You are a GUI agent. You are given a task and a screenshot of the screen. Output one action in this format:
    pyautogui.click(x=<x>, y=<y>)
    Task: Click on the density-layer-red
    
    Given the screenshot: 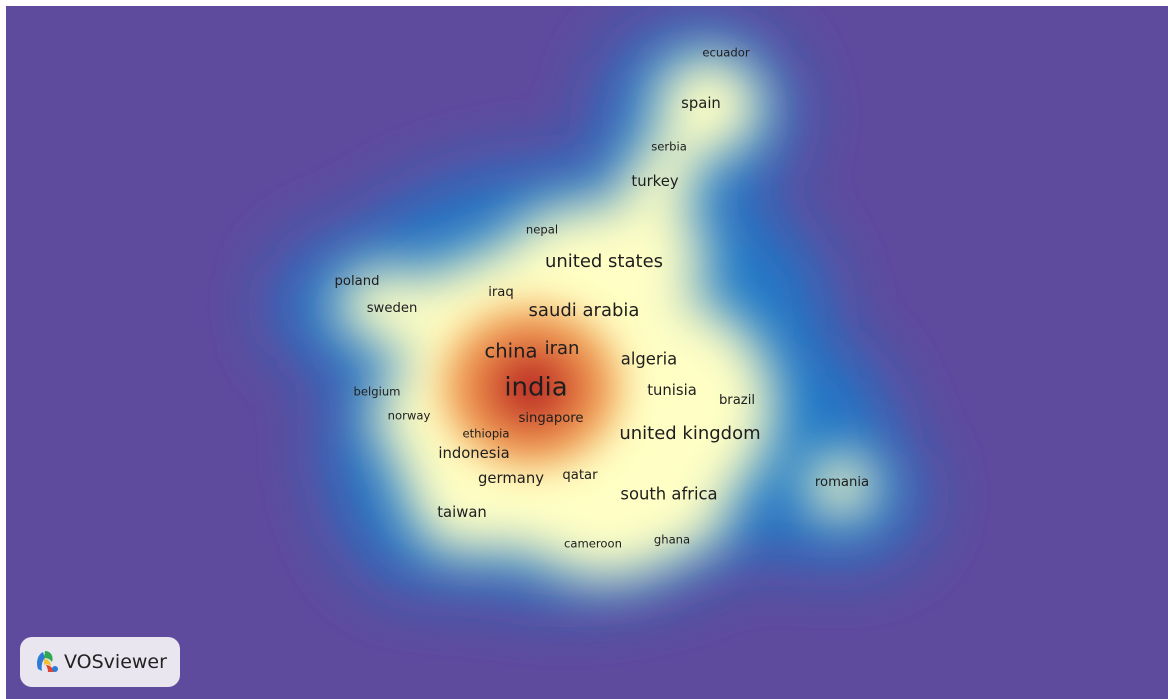 What is the action you would take?
    pyautogui.click(x=531, y=388)
    